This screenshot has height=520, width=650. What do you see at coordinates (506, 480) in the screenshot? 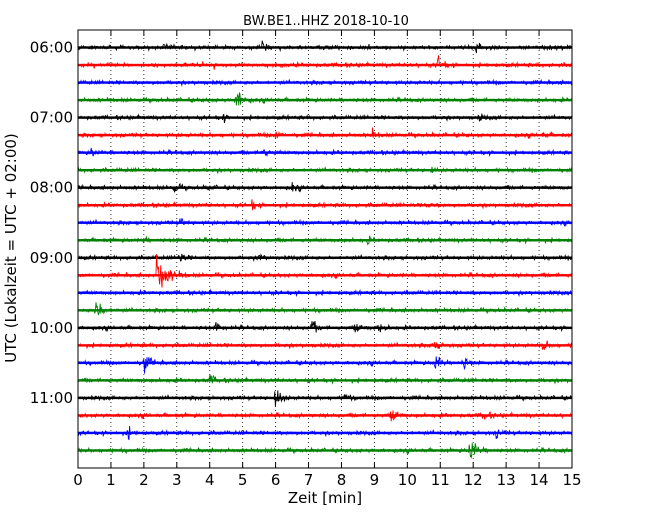
I see `x-tick-label: 13` at bounding box center [506, 480].